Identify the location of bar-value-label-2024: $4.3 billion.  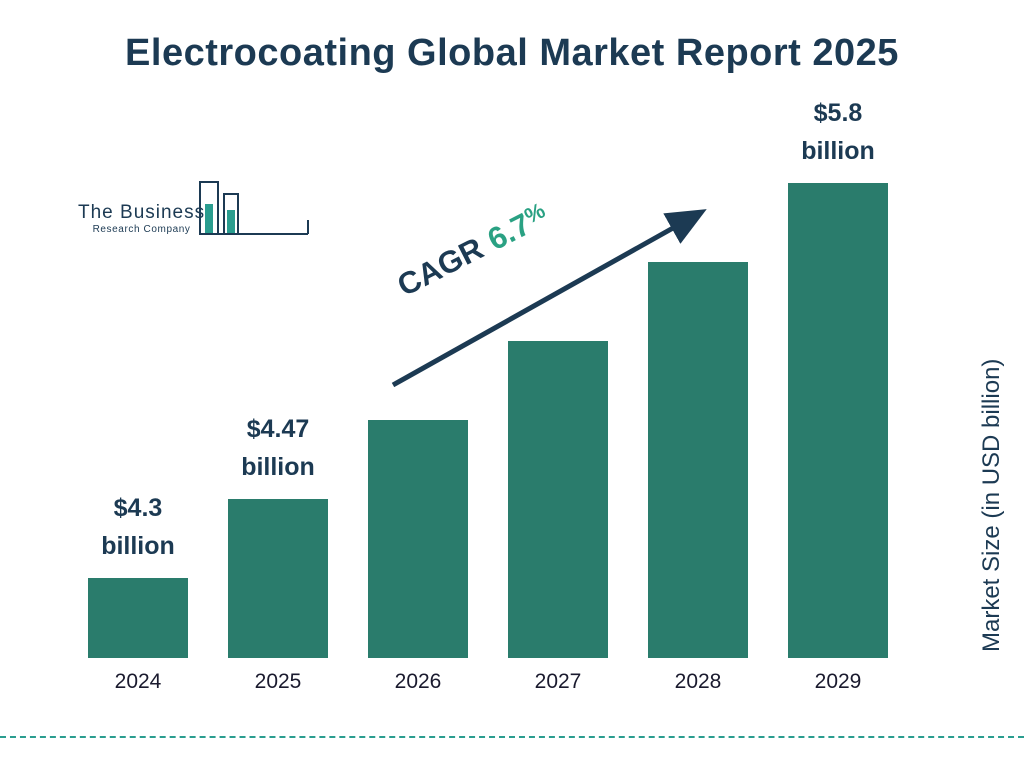
(138, 527).